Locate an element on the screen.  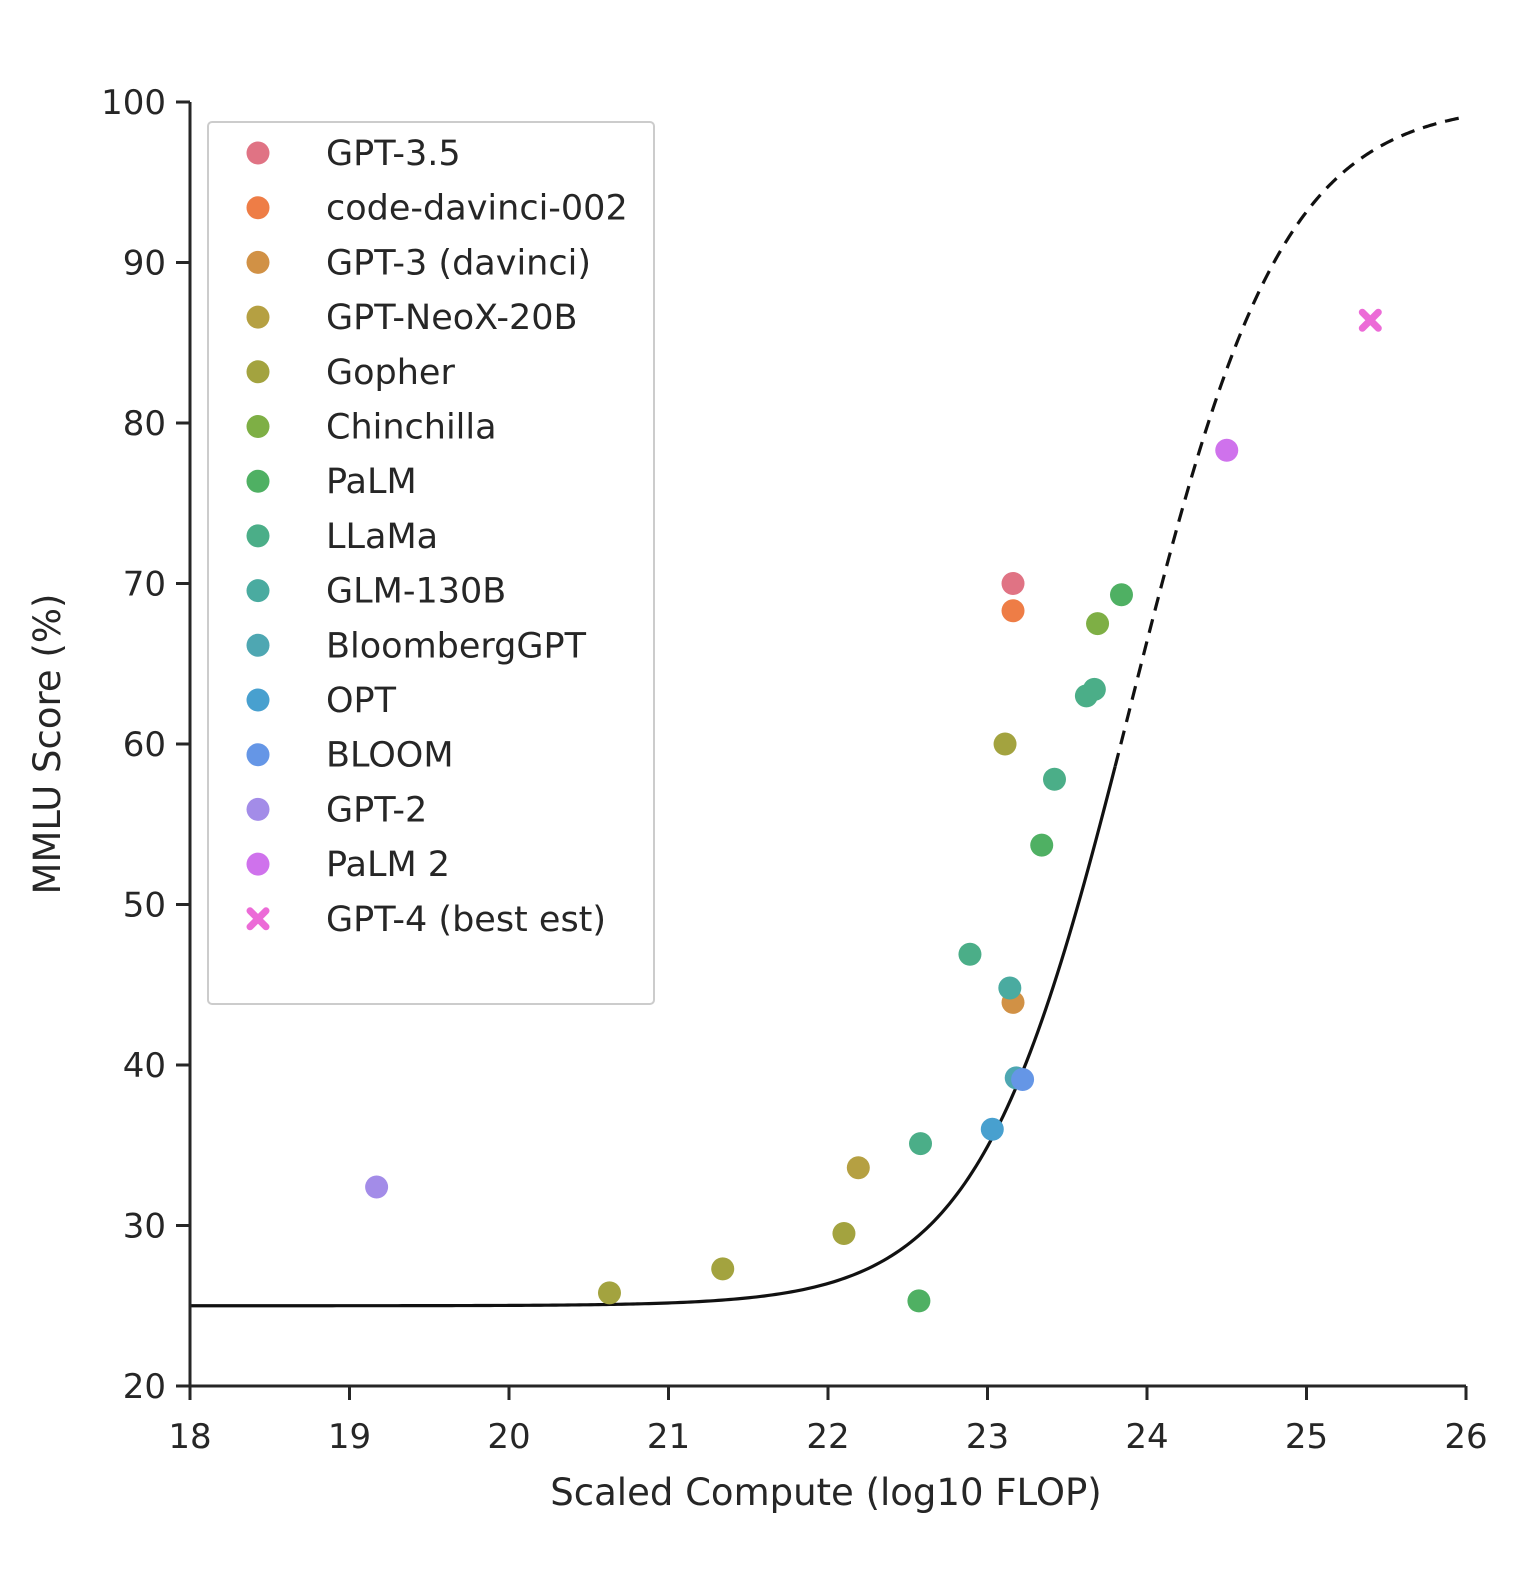
legend-marker-chinchilla is located at coordinates (258, 426).